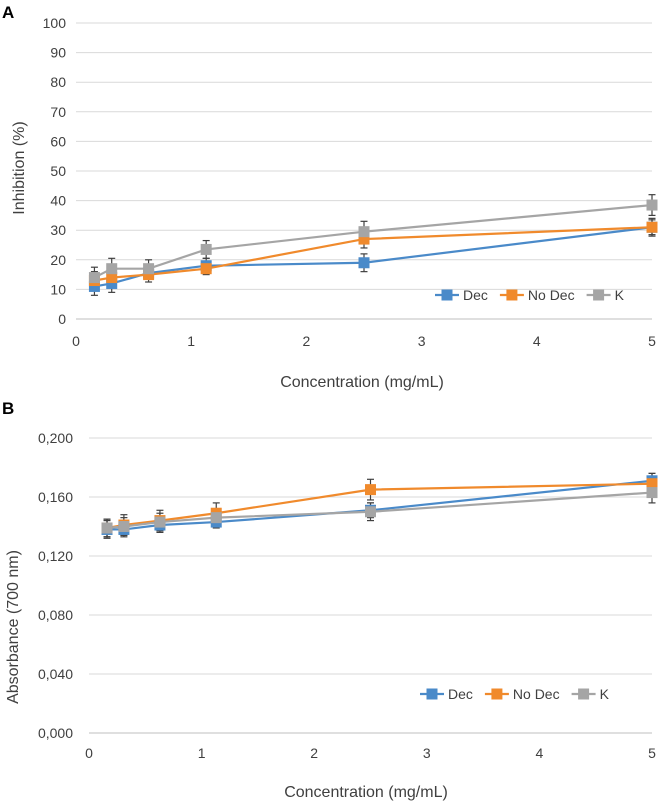 Image resolution: width=660 pixels, height=803 pixels. What do you see at coordinates (19, 167) in the screenshot?
I see `panel-a-y-axis-label: Inhibition (%)` at bounding box center [19, 167].